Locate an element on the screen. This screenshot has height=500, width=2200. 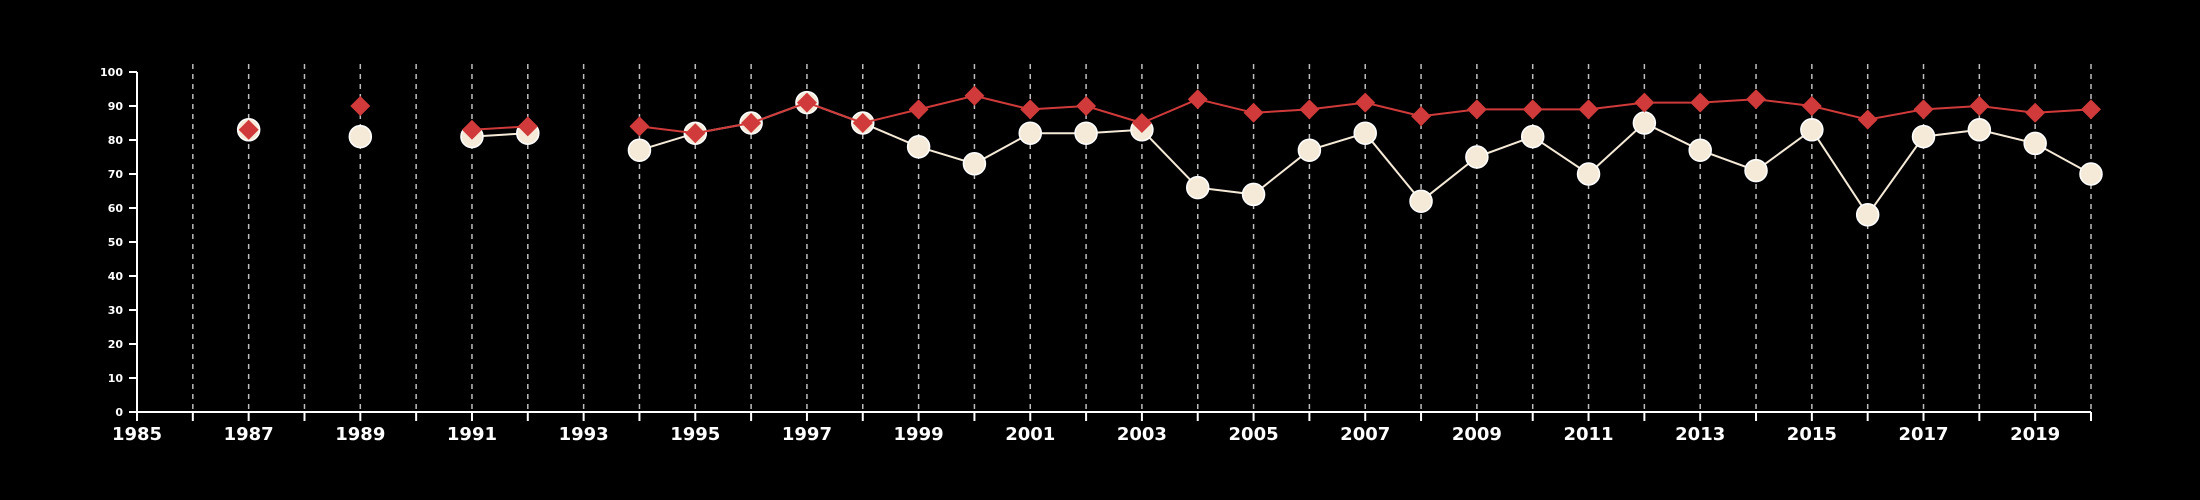
series-1-point-2016 is located at coordinates (1867, 215).